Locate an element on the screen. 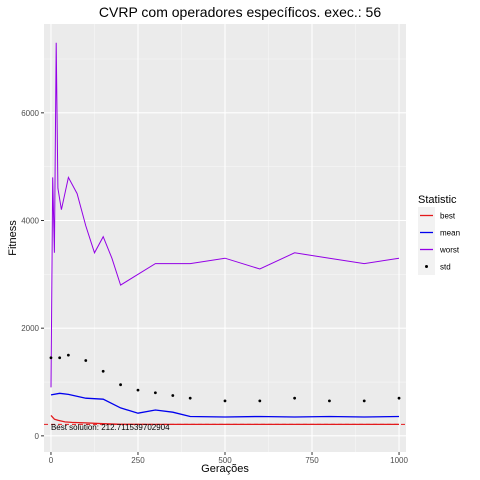  x-tick-label: 750 is located at coordinates (312, 460).